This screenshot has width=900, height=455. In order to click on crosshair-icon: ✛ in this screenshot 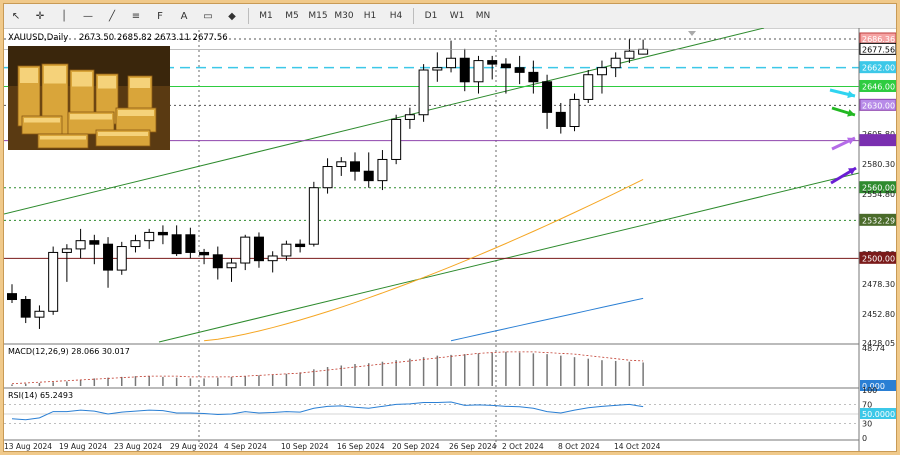, I will do `click(40, 16)`.